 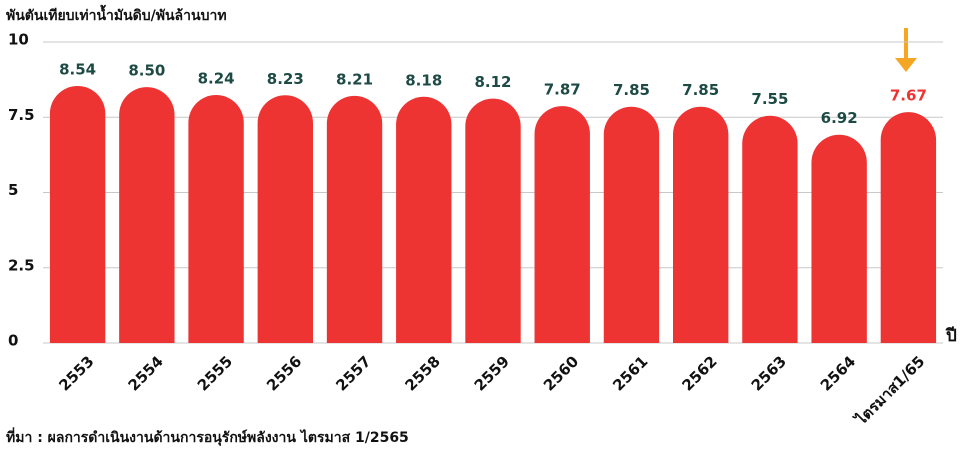 I want to click on y-tick-label: 5, so click(x=13, y=190).